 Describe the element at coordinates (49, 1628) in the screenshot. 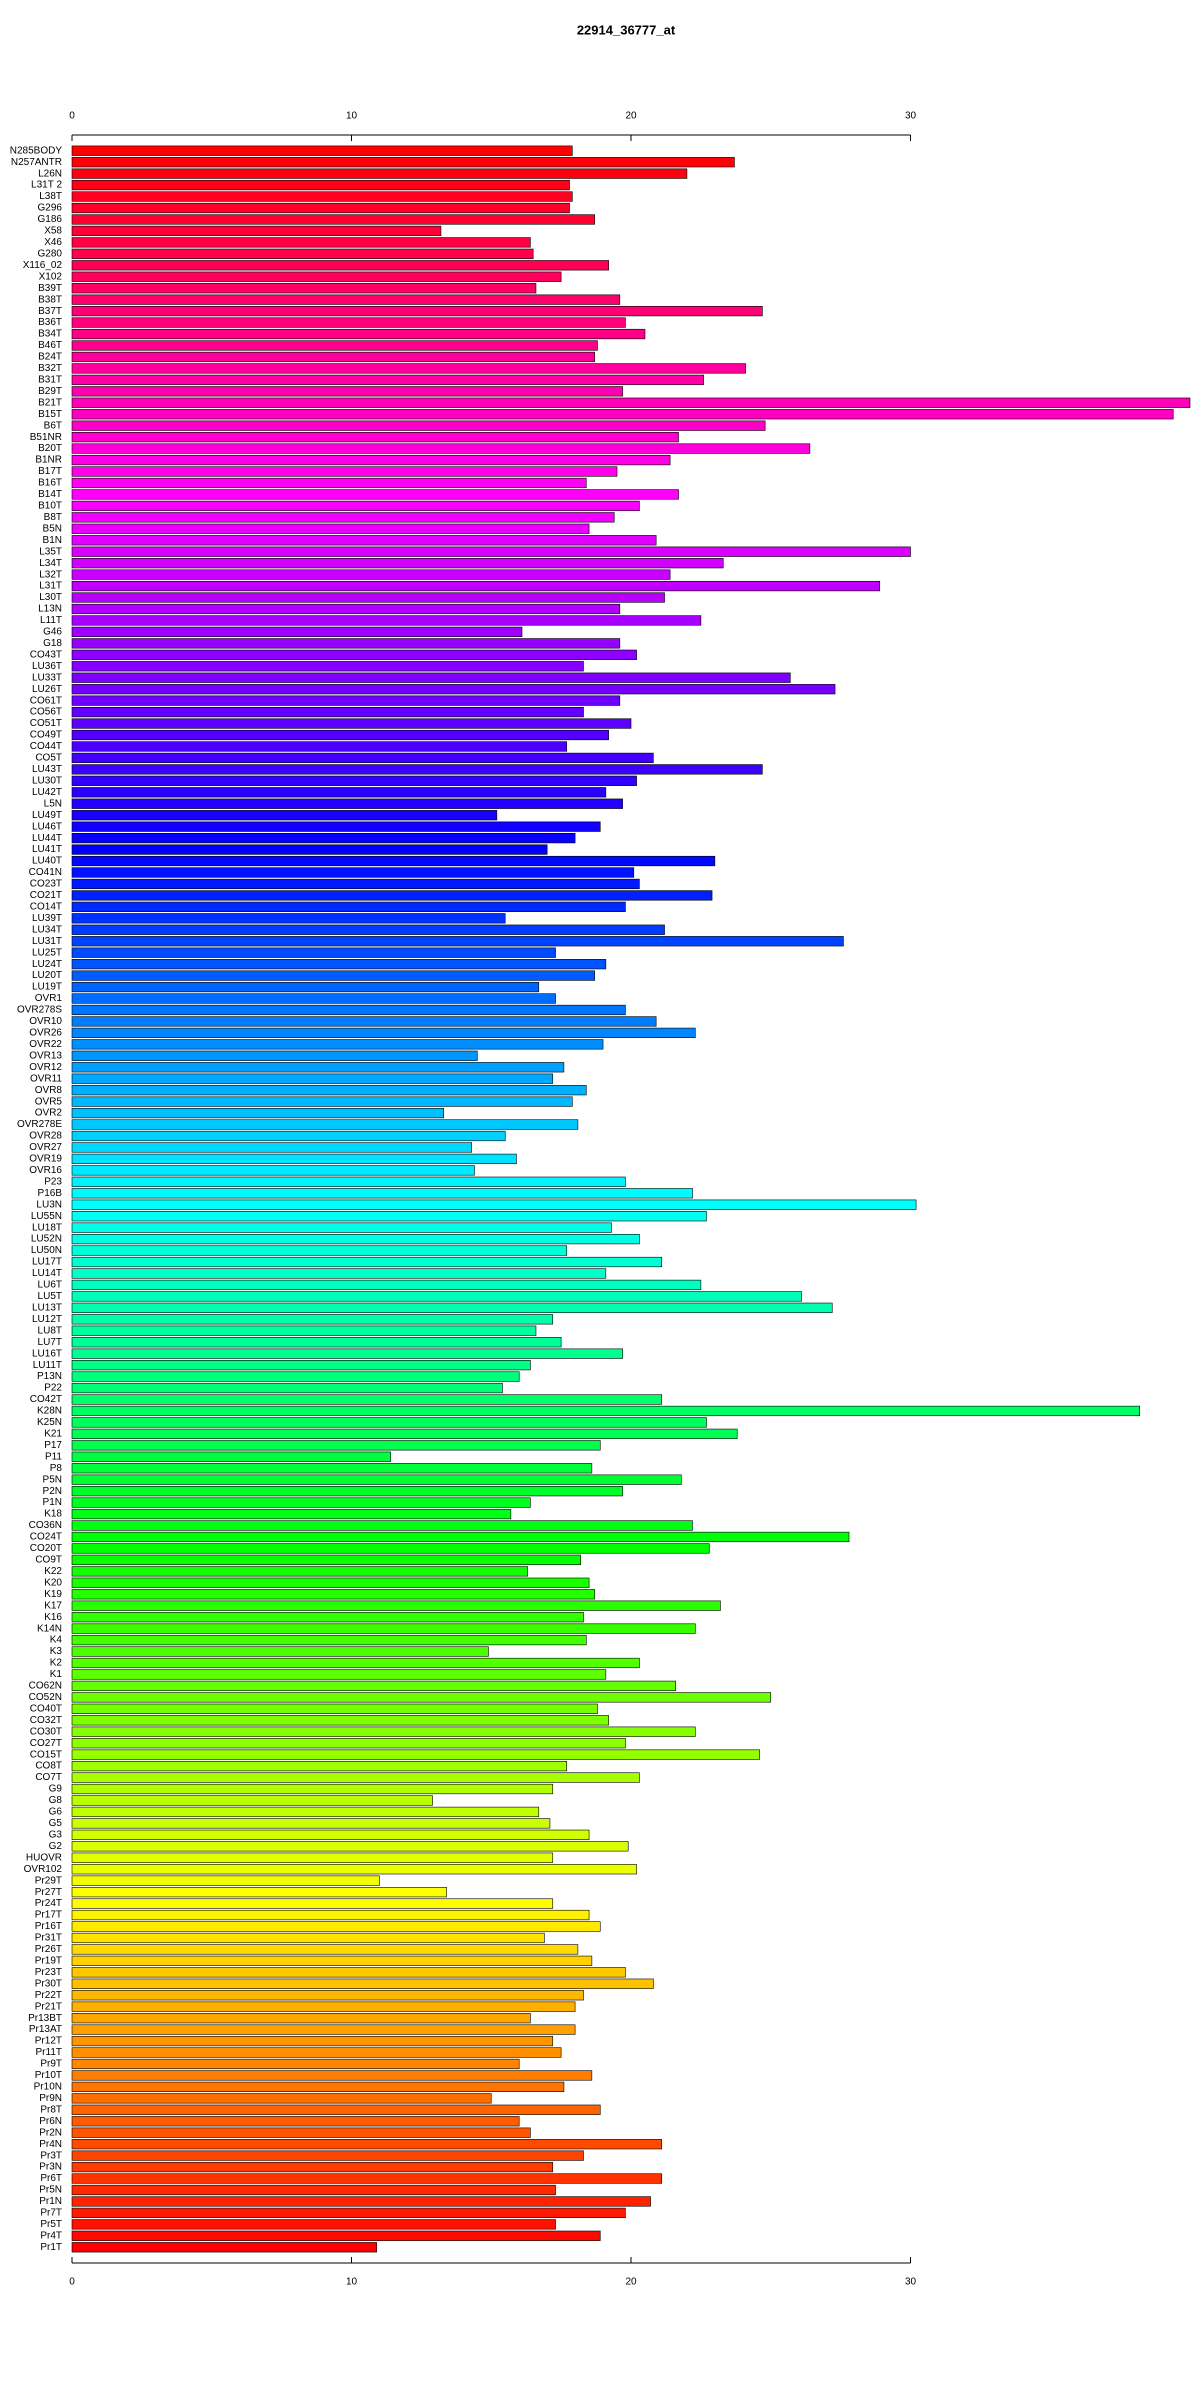

I see `y-tick-label: K14N` at that location.